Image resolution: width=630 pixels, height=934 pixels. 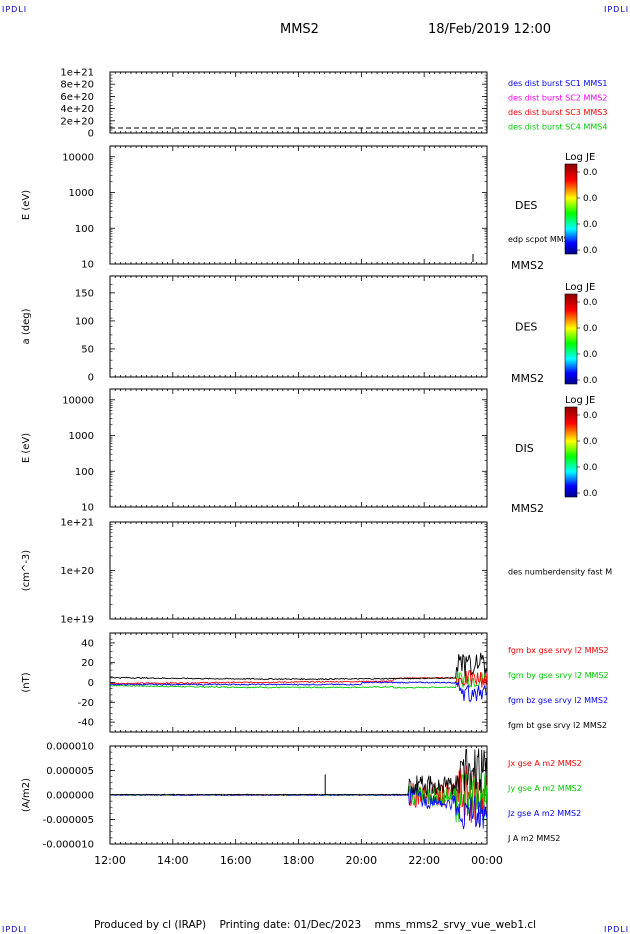 What do you see at coordinates (110, 860) in the screenshot?
I see `x-tick-label: 12:00` at bounding box center [110, 860].